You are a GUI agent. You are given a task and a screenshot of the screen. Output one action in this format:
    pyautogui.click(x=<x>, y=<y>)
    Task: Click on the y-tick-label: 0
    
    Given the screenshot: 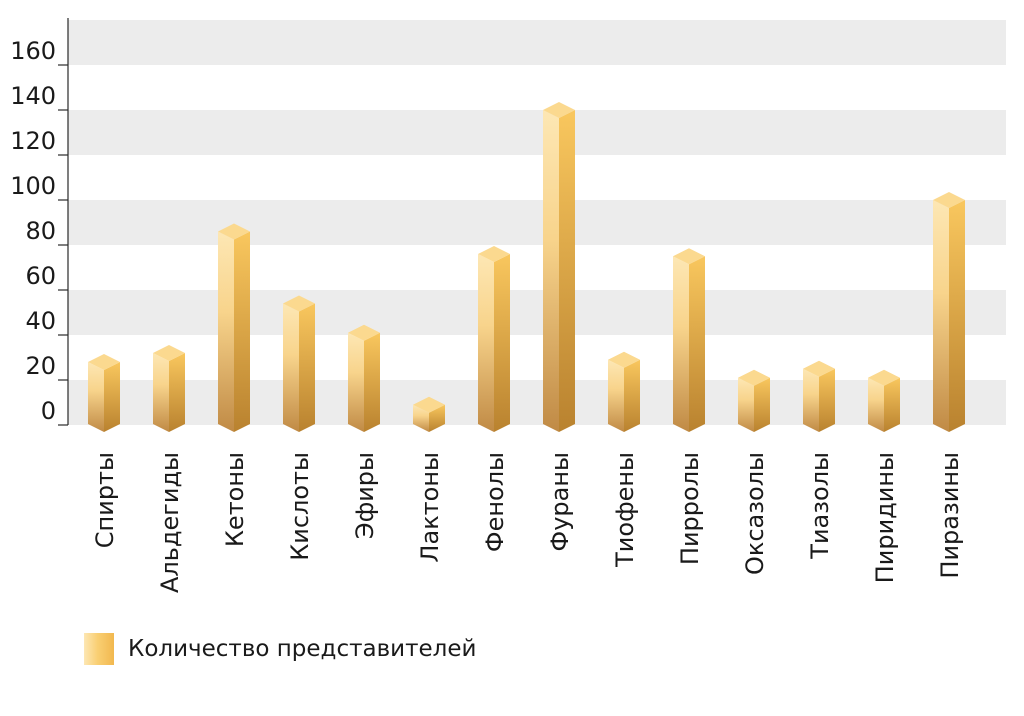 What is the action you would take?
    pyautogui.click(x=48, y=411)
    